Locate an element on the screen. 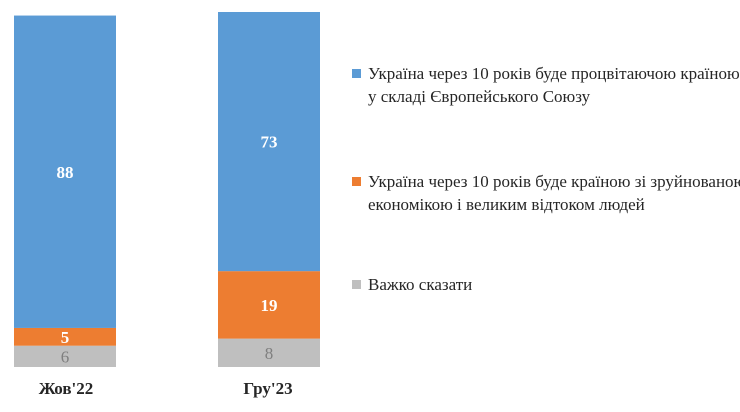 The image size is (740, 412). legend-swatch-hard-to-say is located at coordinates (356, 284).